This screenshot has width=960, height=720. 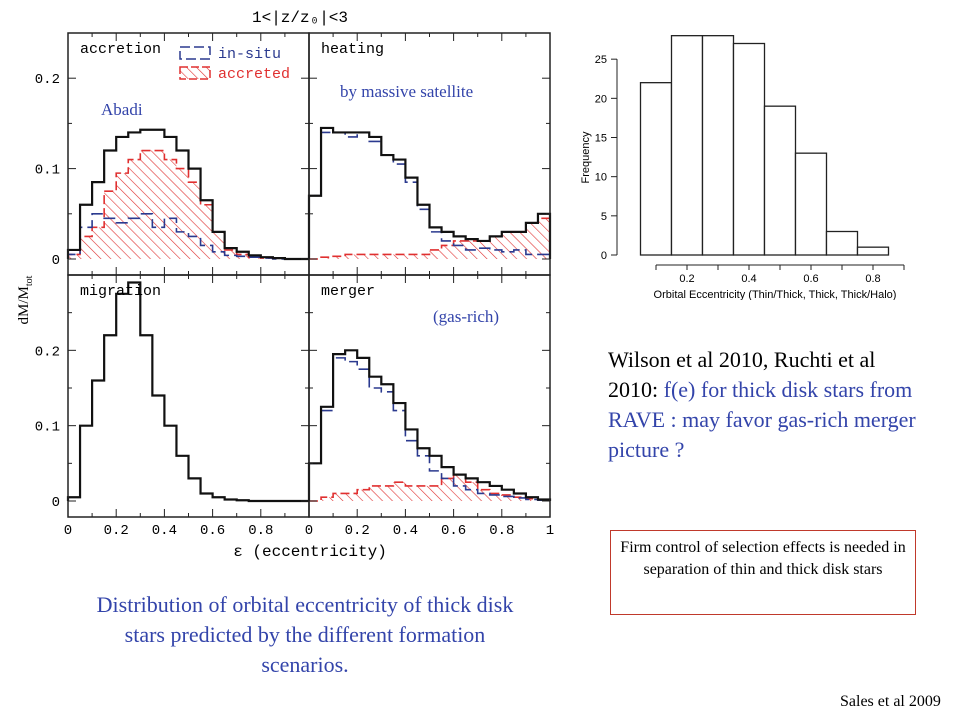 What do you see at coordinates (748, 279) in the screenshot?
I see `rave-x-tick-label: 0.4` at bounding box center [748, 279].